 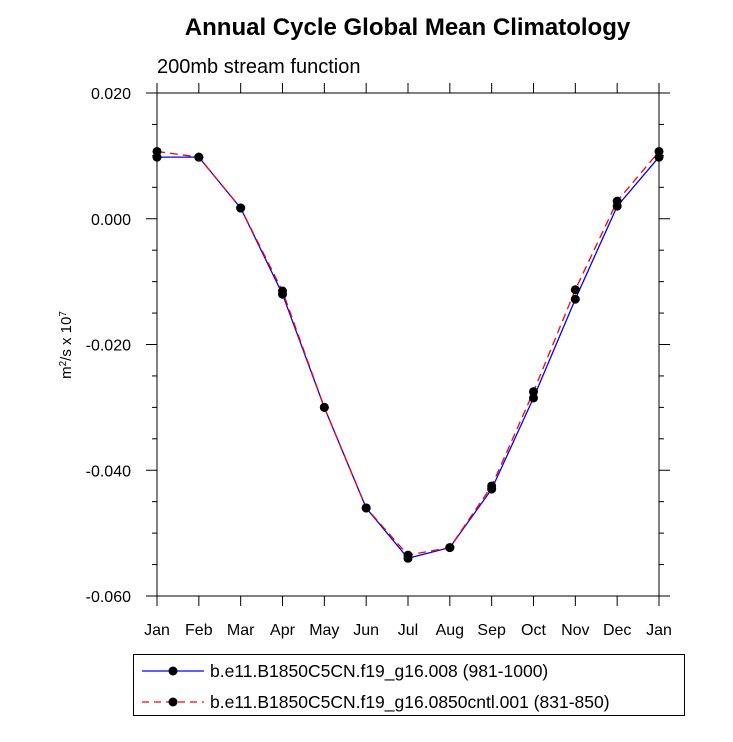 I want to click on y-tick-label: 0.000, so click(x=111, y=220).